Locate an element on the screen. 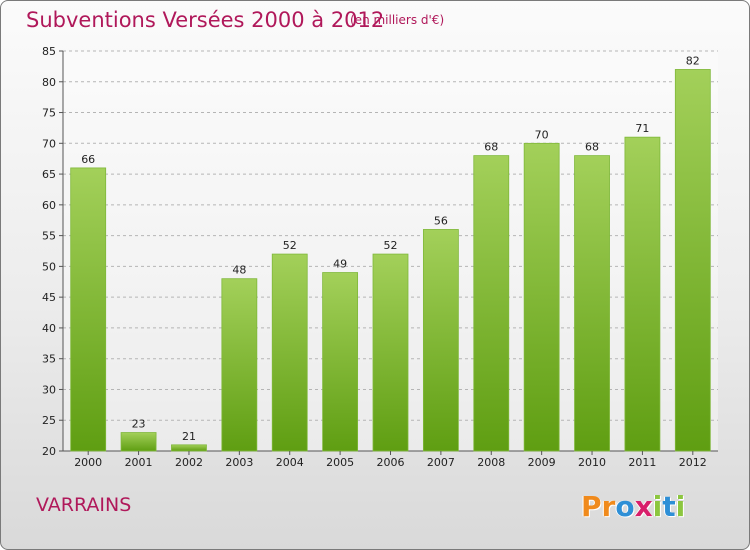 The image size is (750, 550). bar-value-label: 71 is located at coordinates (642, 128).